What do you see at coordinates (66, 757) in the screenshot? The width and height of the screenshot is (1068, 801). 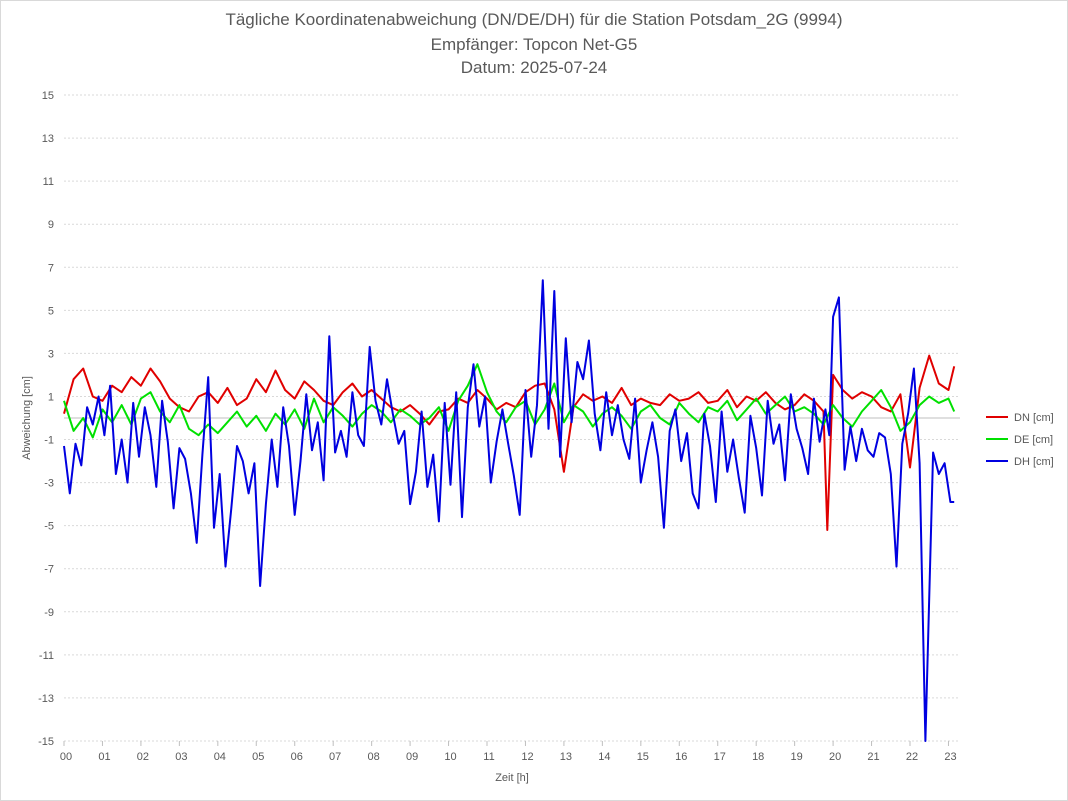 I see `x-tick-label: 00` at bounding box center [66, 757].